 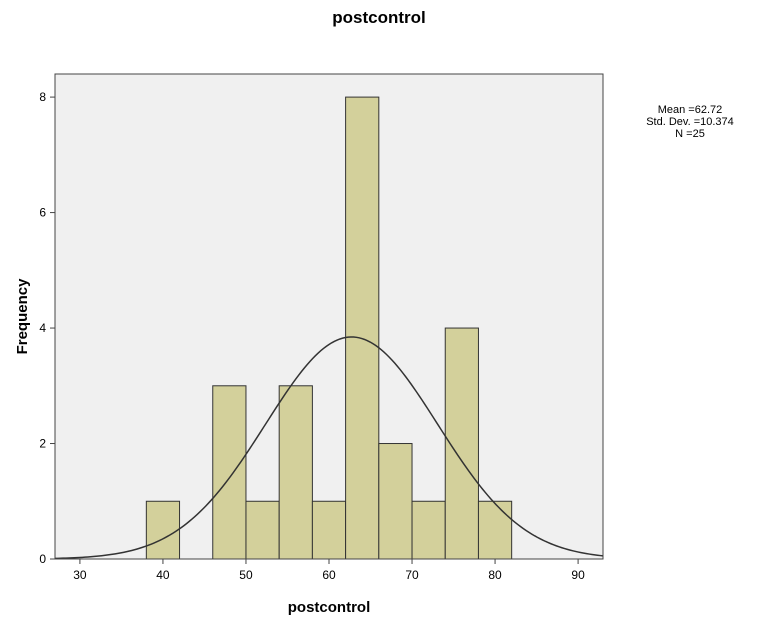 What do you see at coordinates (329, 575) in the screenshot?
I see `x-tick-label: 60` at bounding box center [329, 575].